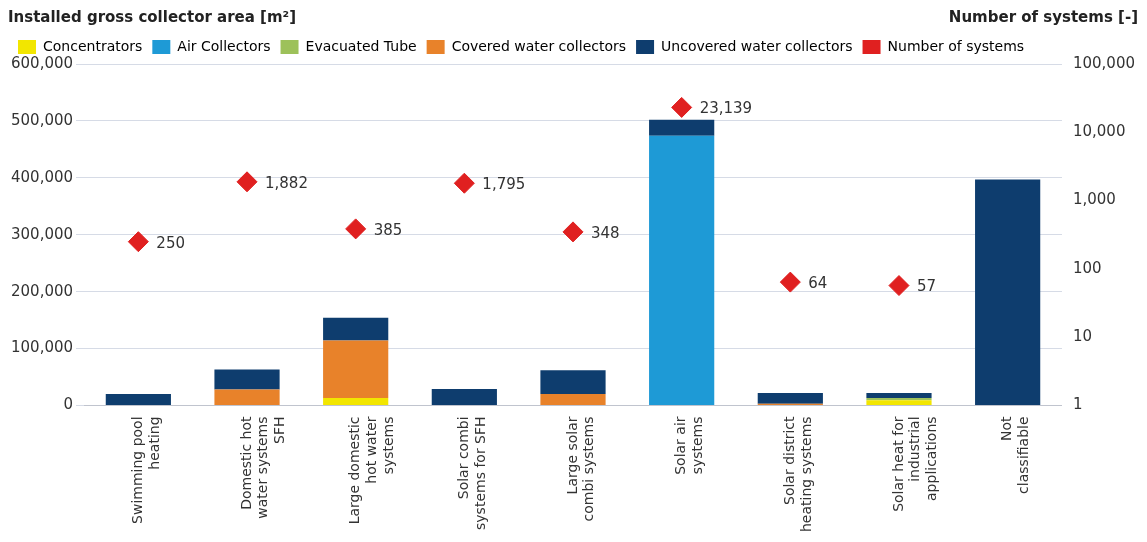  I want to click on y-tick-label: 0, so click(68, 404).